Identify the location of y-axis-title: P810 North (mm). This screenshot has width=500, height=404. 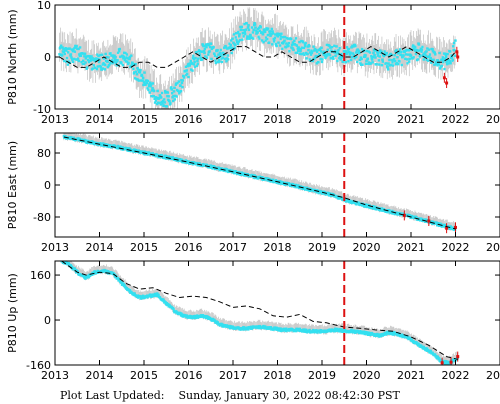
(12, 56).